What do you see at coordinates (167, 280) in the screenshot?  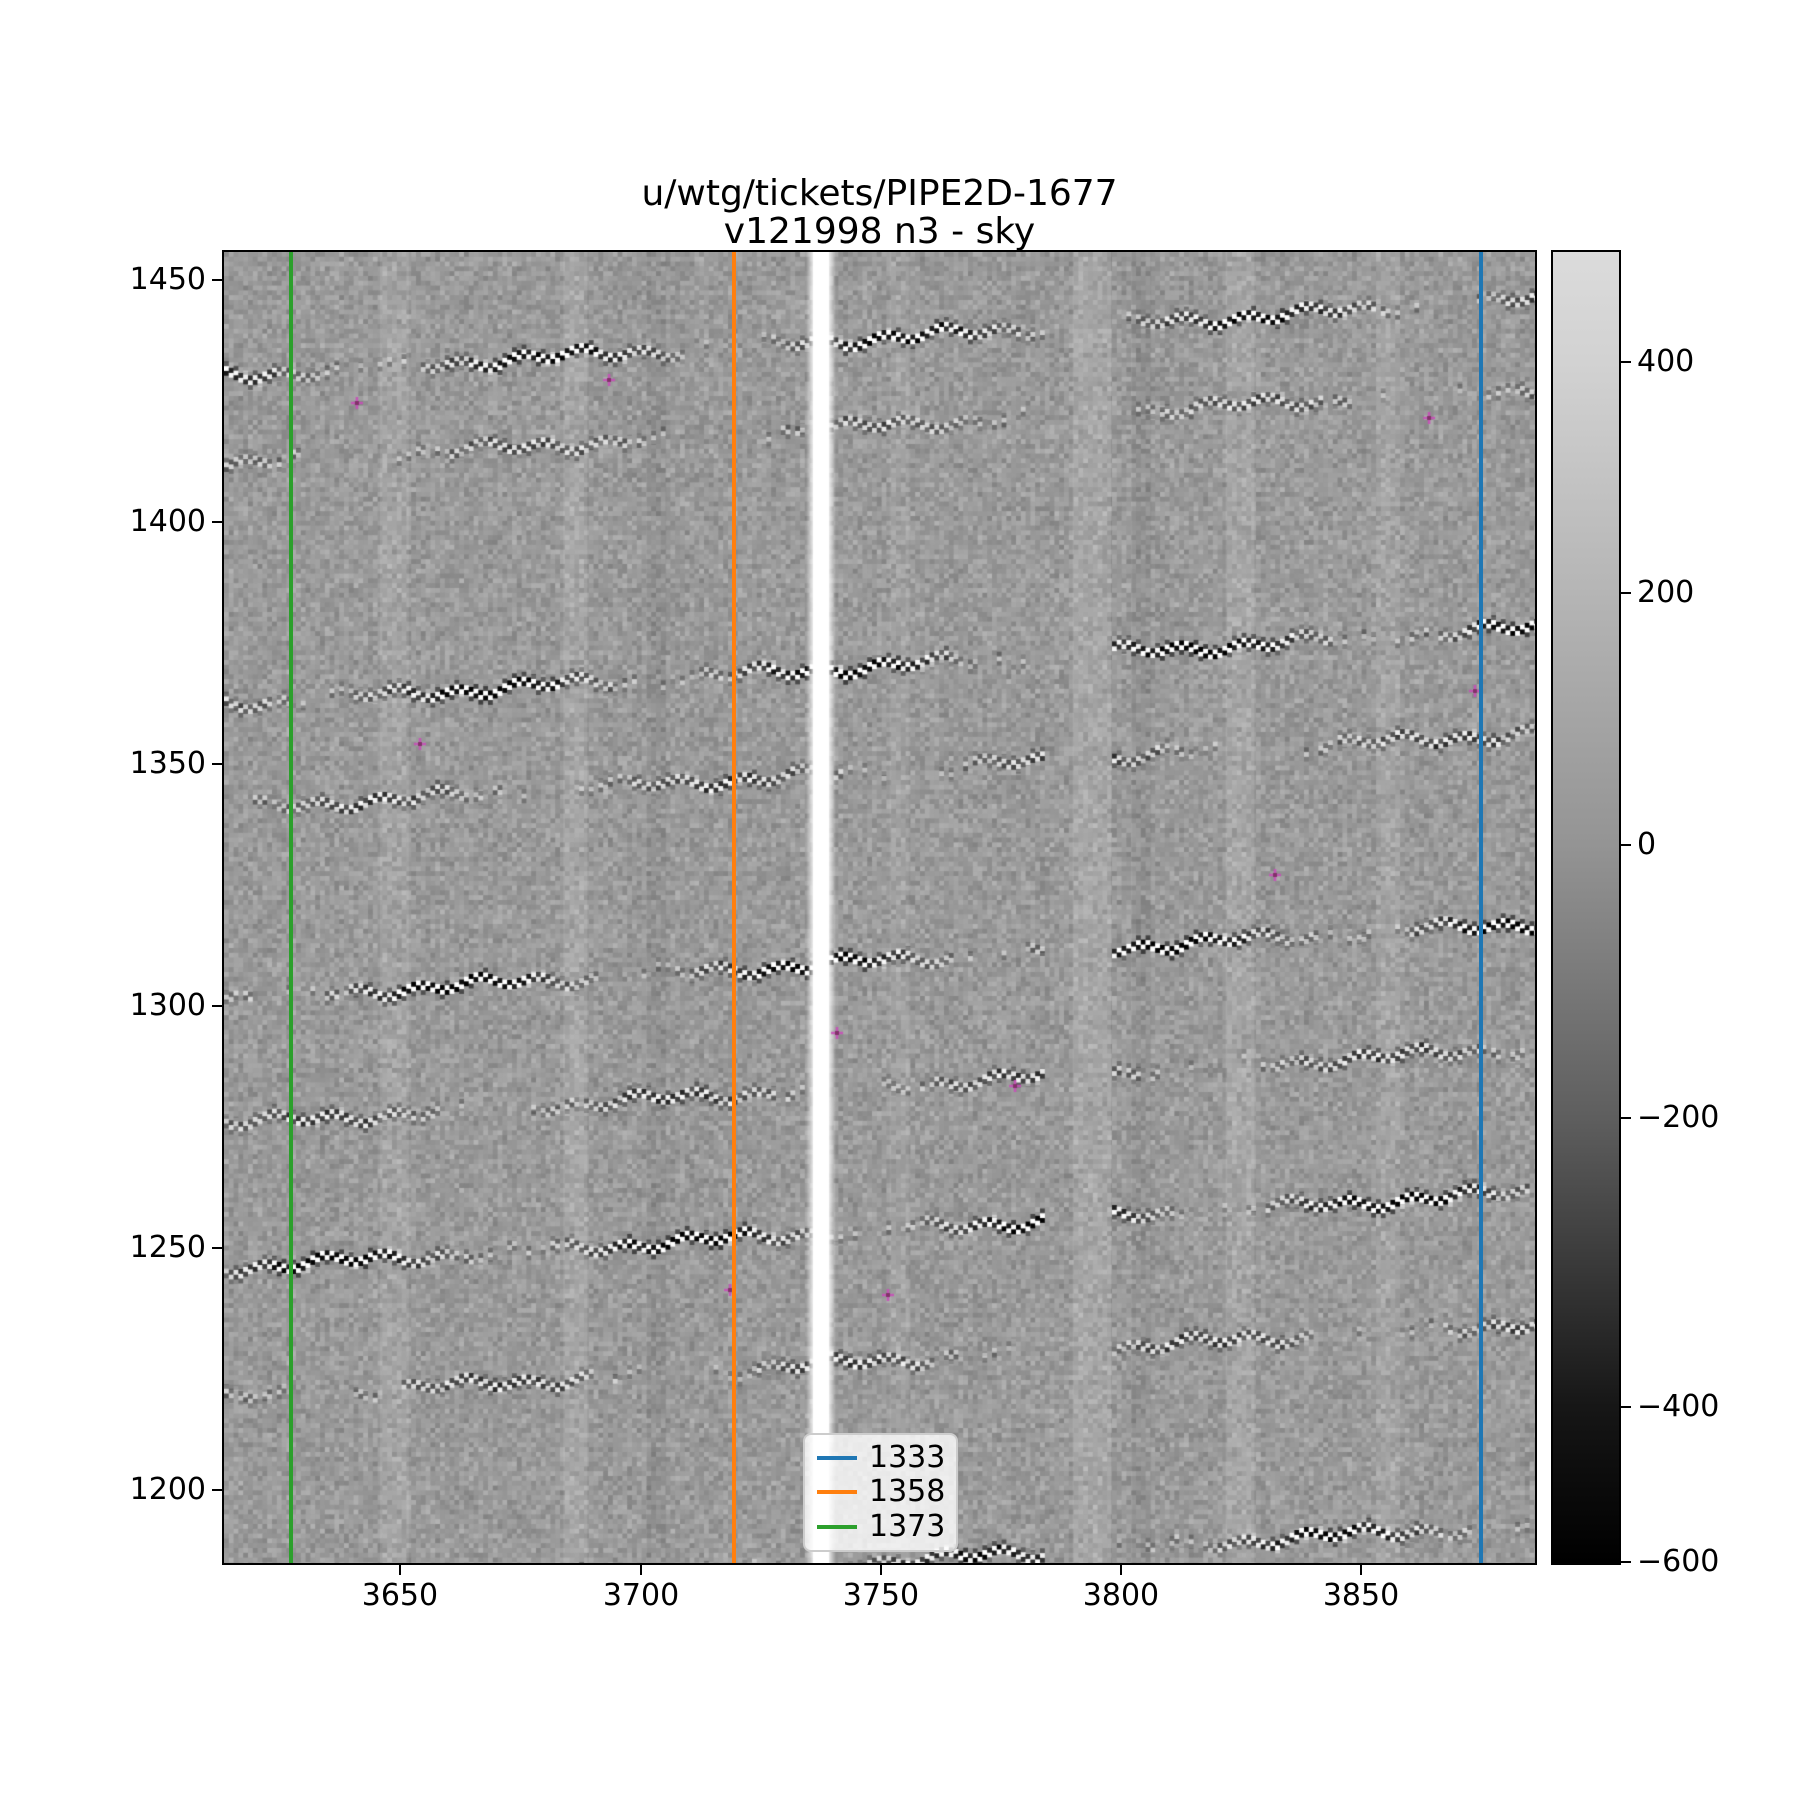 I see `y-tick-label: 1450` at bounding box center [167, 280].